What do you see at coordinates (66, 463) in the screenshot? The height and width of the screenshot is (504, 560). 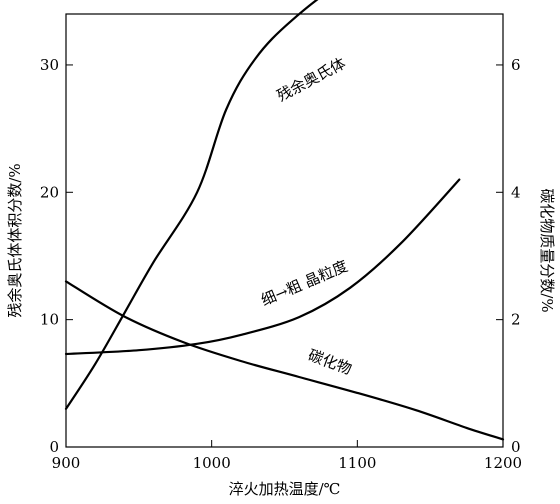 I see `x-tick-label: 900` at bounding box center [66, 463].